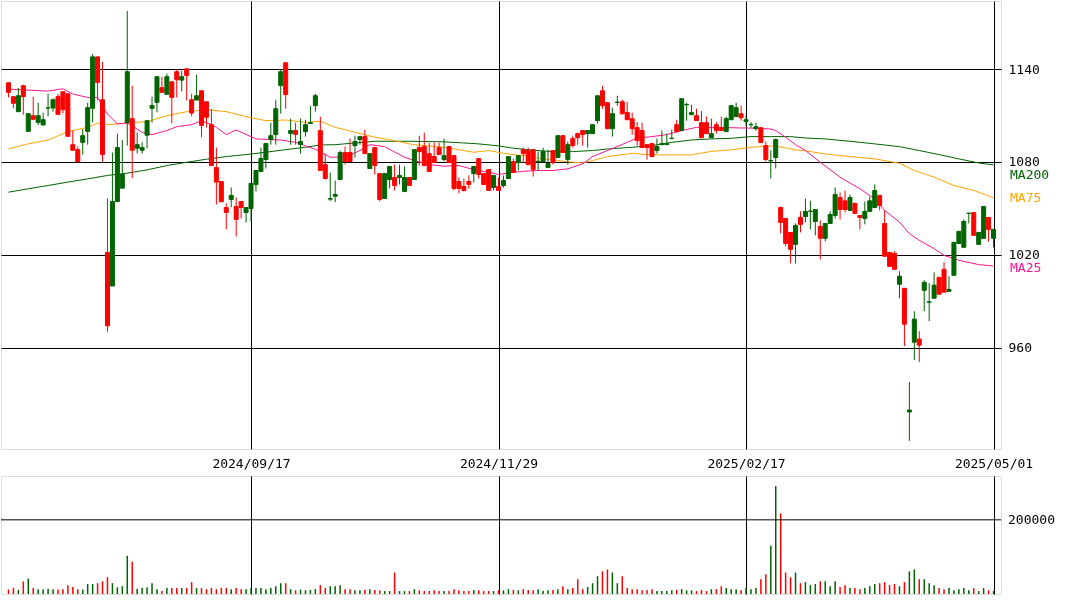 The width and height of the screenshot is (1065, 600). What do you see at coordinates (1024, 162) in the screenshot?
I see `y-tick-label: 1080` at bounding box center [1024, 162].